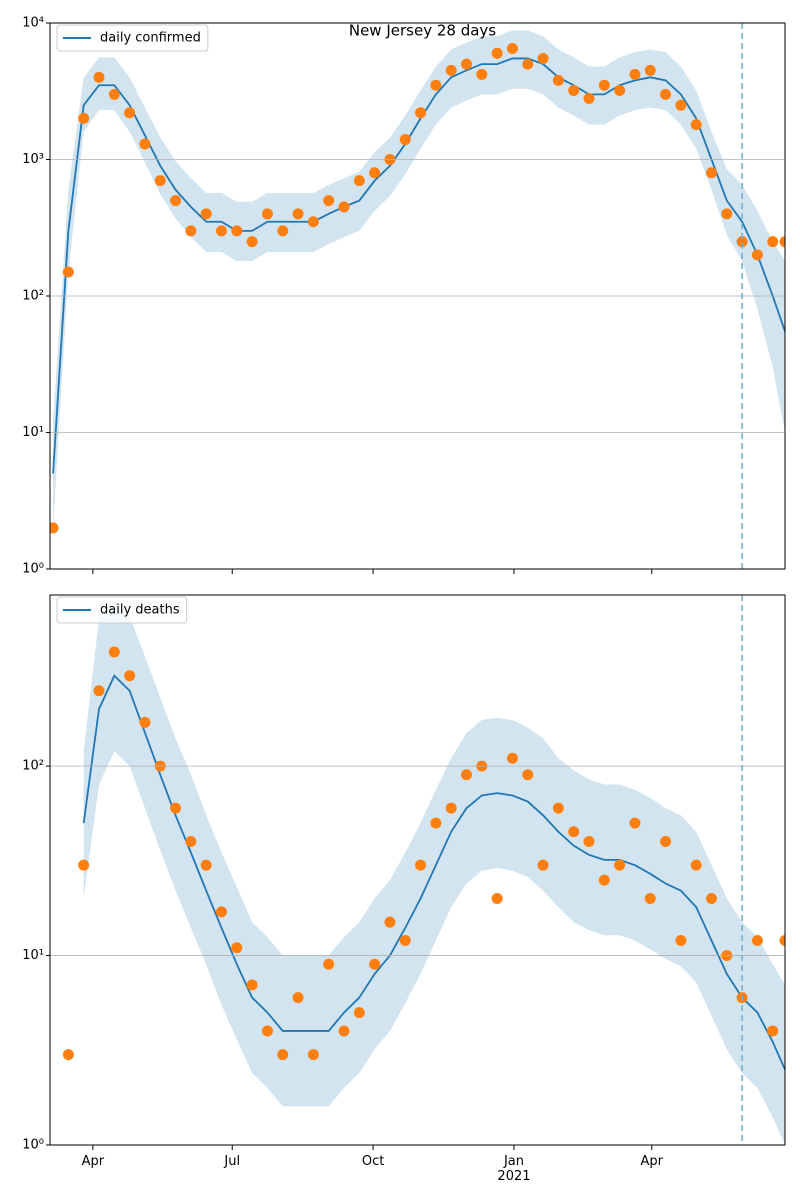 This screenshot has height=1200, width=800. What do you see at coordinates (33, 159) in the screenshot?
I see `y-tick-label: 10³` at bounding box center [33, 159].